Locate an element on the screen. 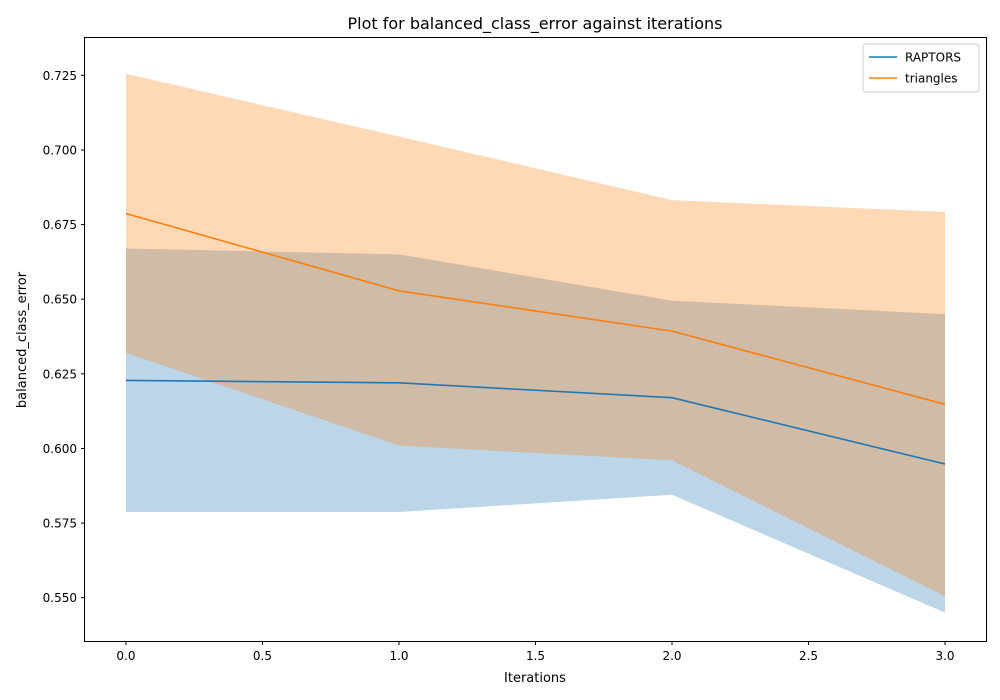 The width and height of the screenshot is (1000, 700). y-tick-label: 0.725 is located at coordinates (60, 76).